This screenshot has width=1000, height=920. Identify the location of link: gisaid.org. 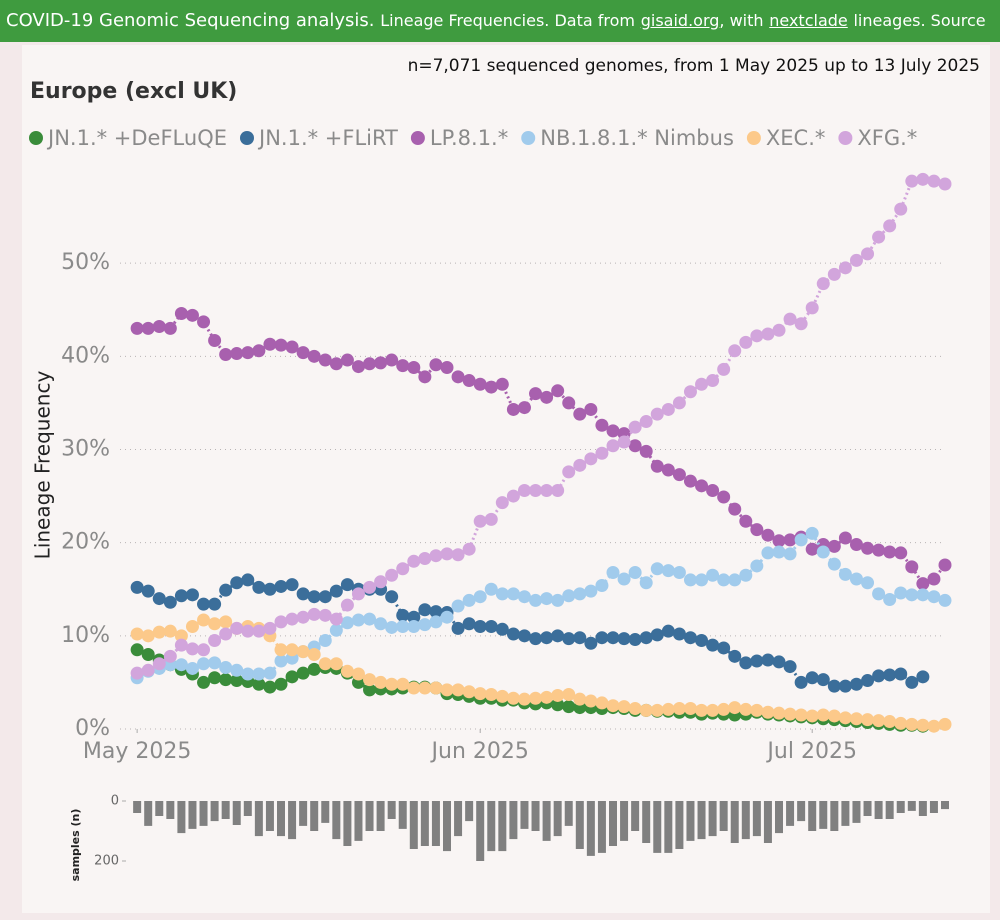
(680, 20).